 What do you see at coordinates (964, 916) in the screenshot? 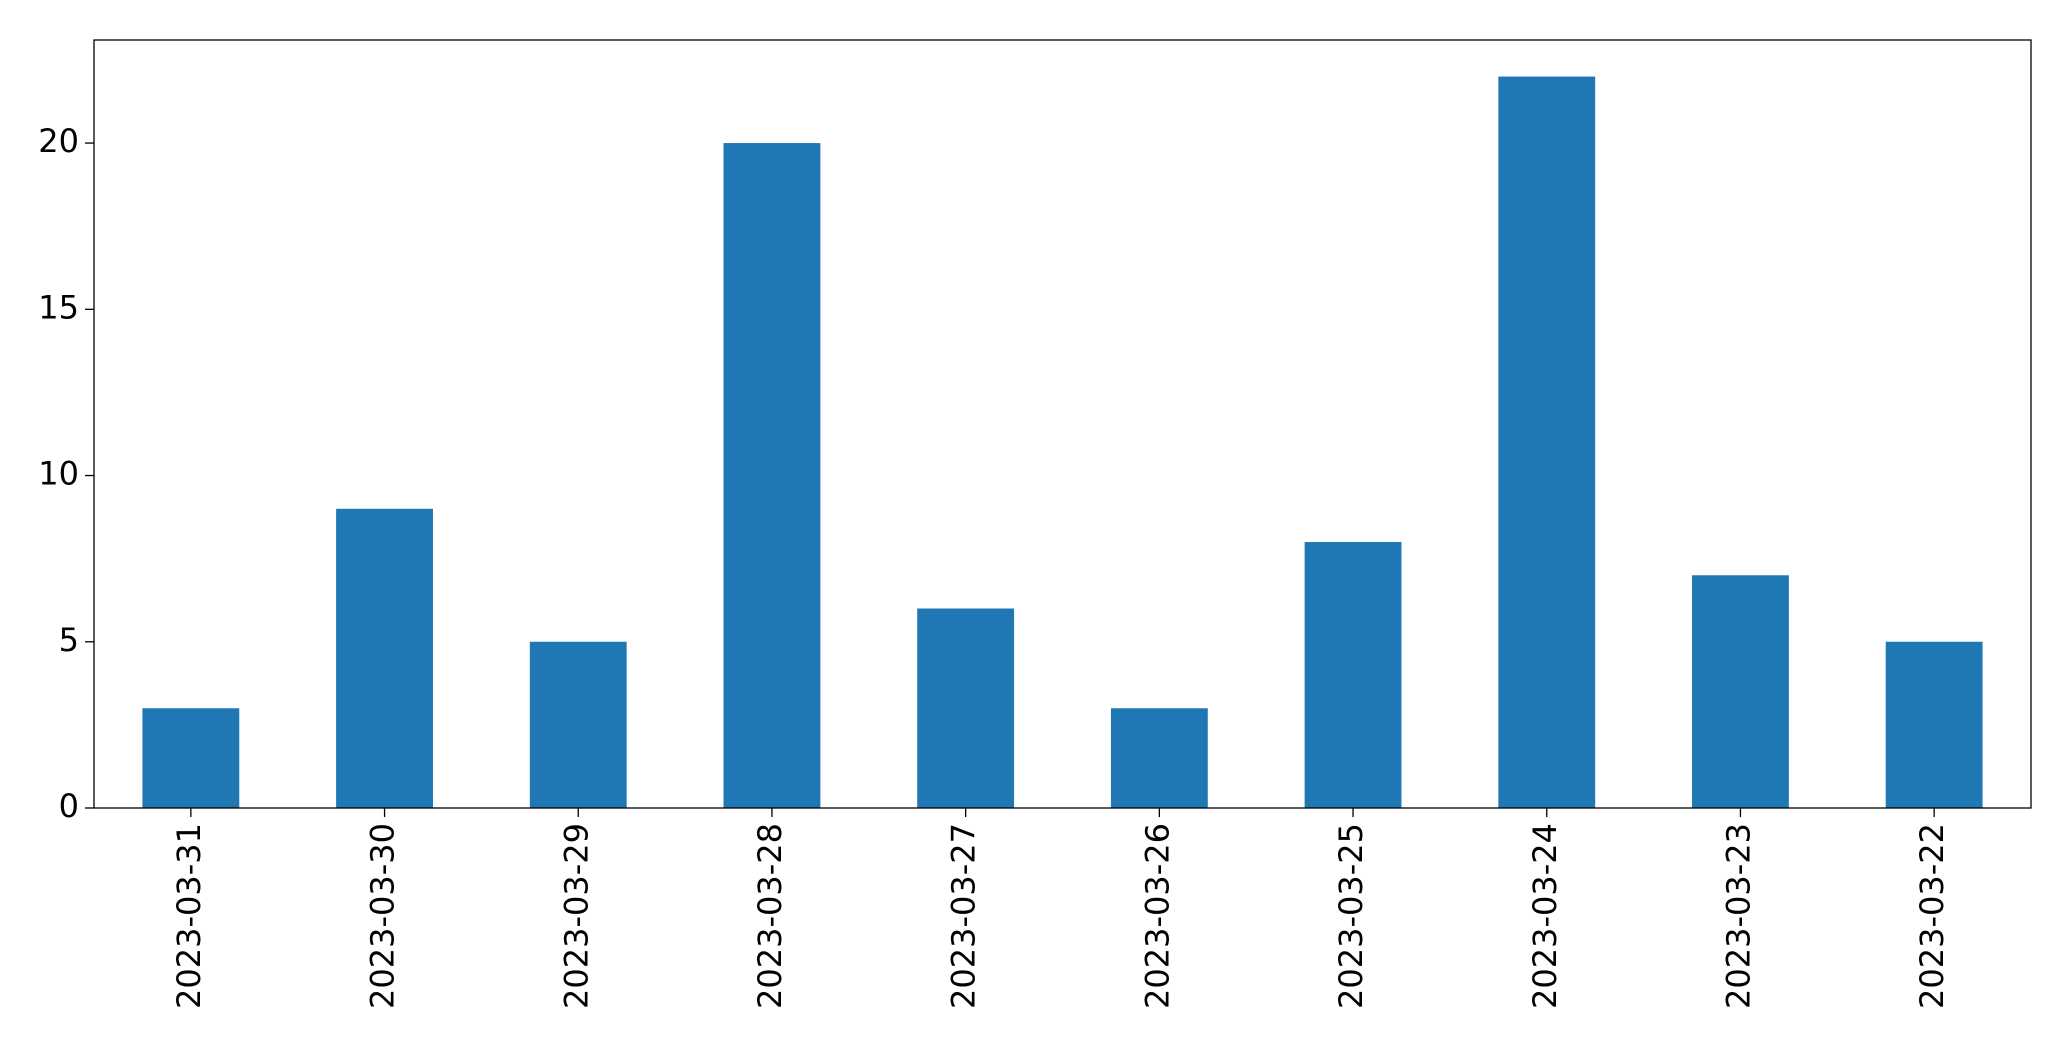
I see `x-tick-label: 2023-03-27` at bounding box center [964, 916].